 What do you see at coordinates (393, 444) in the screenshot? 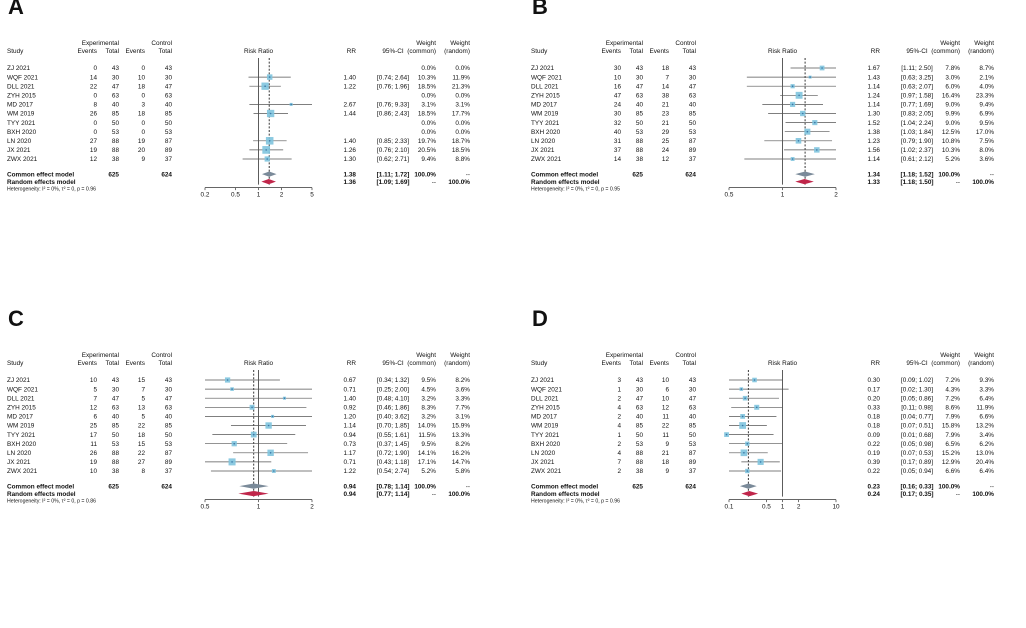
I see `study-ci: [0.37; 1.45]` at bounding box center [393, 444].